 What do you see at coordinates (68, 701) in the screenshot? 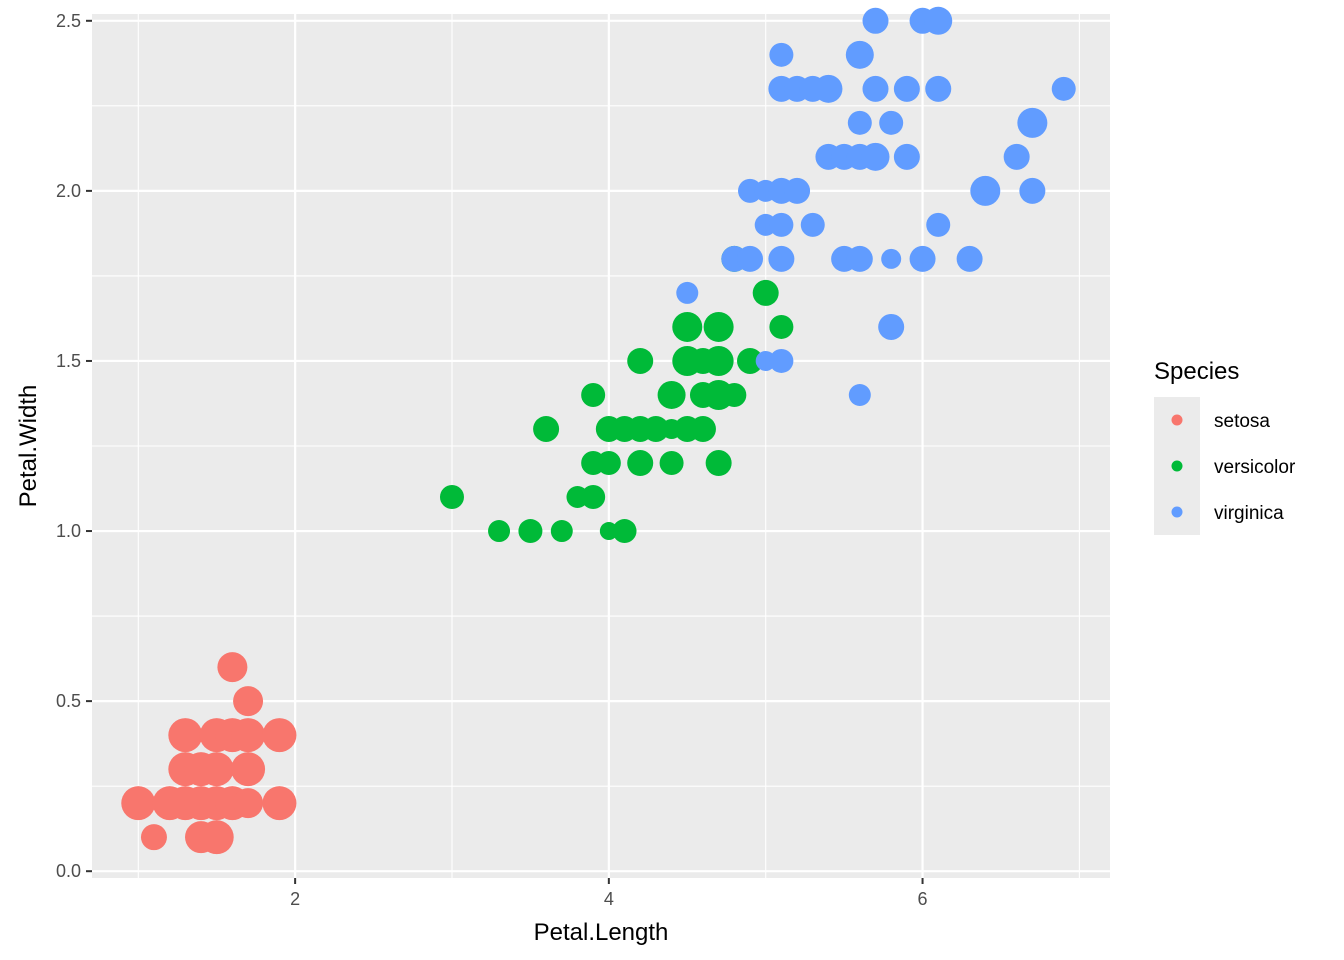
I see `y-tick-label: 0.5` at bounding box center [68, 701].